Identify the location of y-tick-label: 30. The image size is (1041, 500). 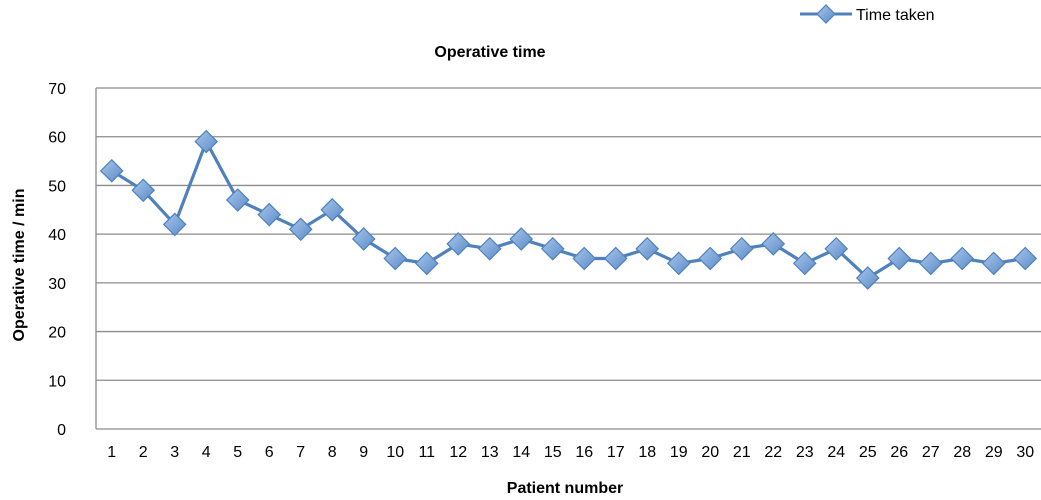
(57, 284).